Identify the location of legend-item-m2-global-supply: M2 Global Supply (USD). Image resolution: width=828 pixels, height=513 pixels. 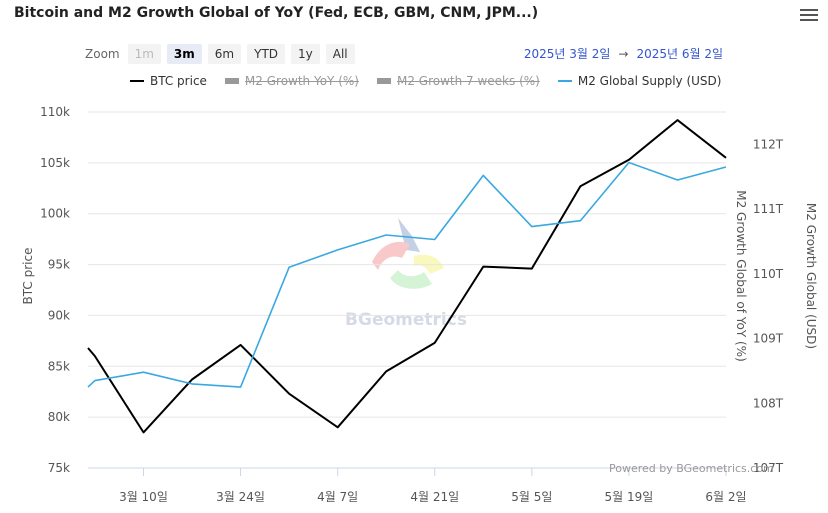
(639, 81).